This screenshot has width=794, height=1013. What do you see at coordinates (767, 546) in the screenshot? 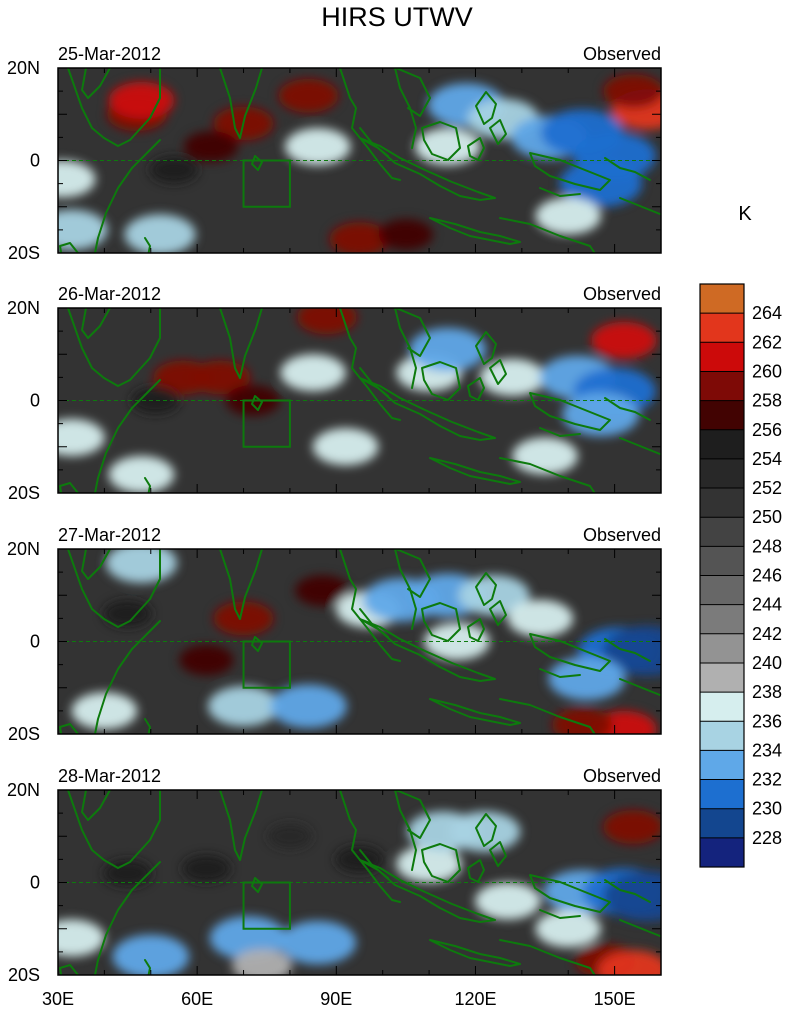
I see `colorbar-label: 248` at bounding box center [767, 546].